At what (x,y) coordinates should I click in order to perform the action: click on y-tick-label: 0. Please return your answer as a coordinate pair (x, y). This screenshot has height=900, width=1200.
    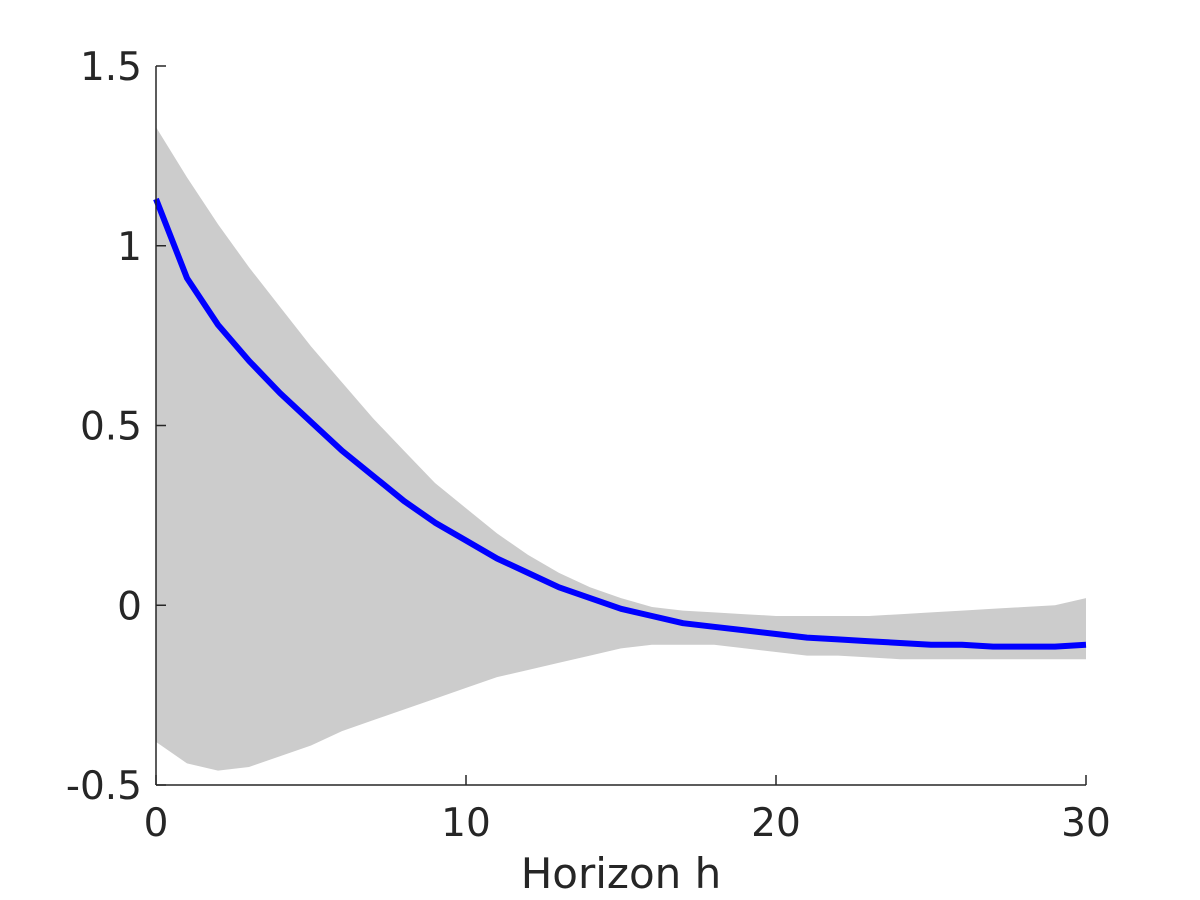
    Looking at the image, I should click on (129, 606).